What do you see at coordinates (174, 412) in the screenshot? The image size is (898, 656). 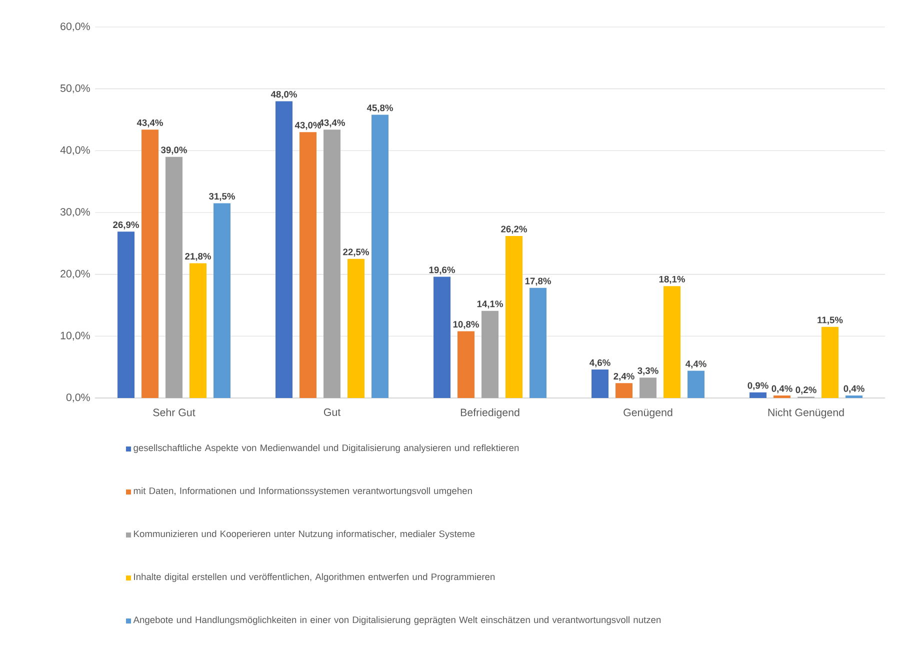 I see `x-tick-label: Sehr Gut` at bounding box center [174, 412].